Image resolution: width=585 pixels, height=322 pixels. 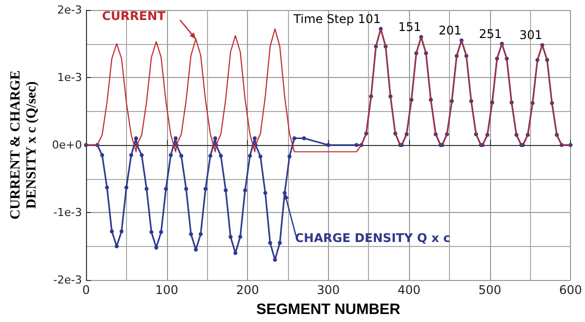 I want to click on x-tick-label: 200, so click(x=247, y=290).